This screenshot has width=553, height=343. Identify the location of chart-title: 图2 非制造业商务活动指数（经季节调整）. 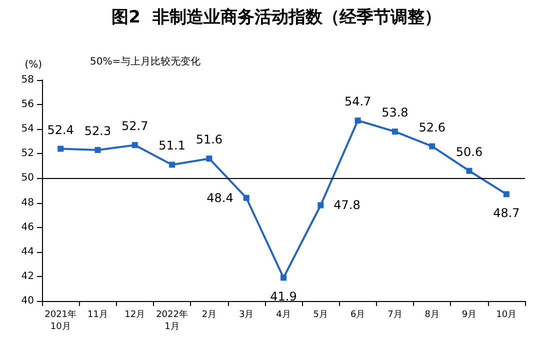
(277, 18).